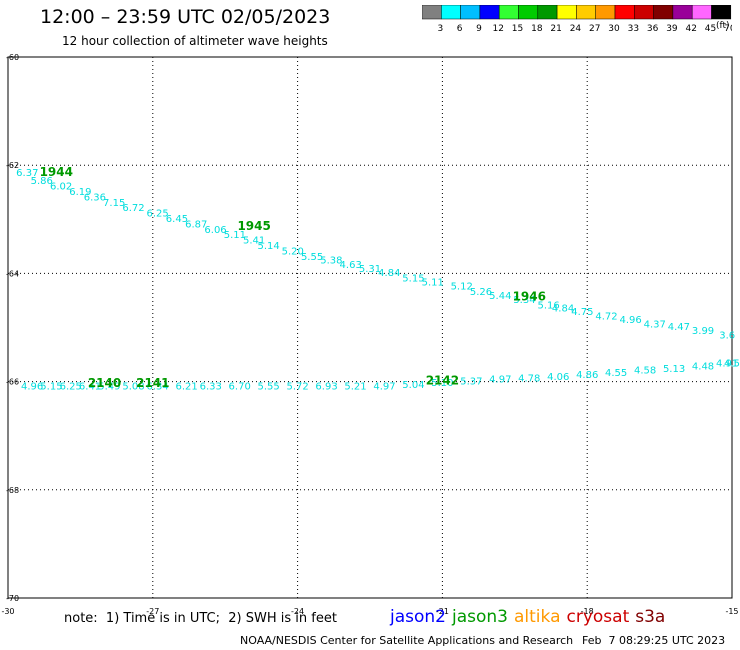 Image resolution: width=740 pixels, height=650 pixels. I want to click on scale-label: 3, so click(440, 29).